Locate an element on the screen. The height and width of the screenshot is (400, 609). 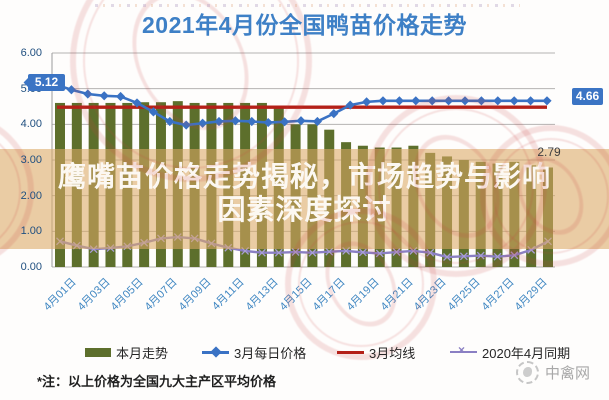
rooster-circle-icon is located at coordinates (527, 372).